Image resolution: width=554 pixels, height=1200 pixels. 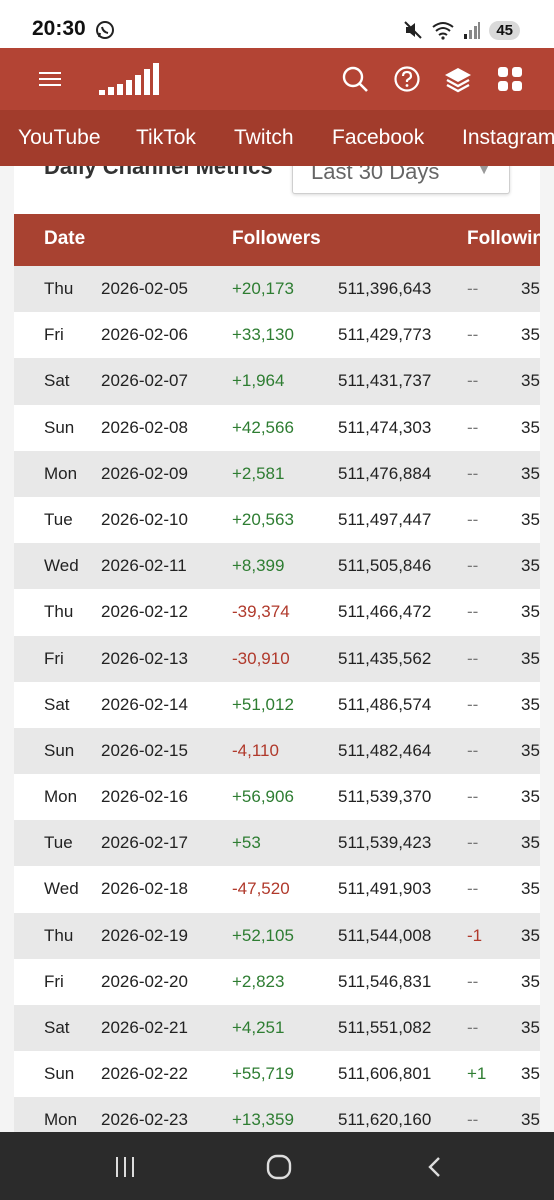 What do you see at coordinates (385, 335) in the screenshot?
I see `follower-total-cell: 511,429,773` at bounding box center [385, 335].